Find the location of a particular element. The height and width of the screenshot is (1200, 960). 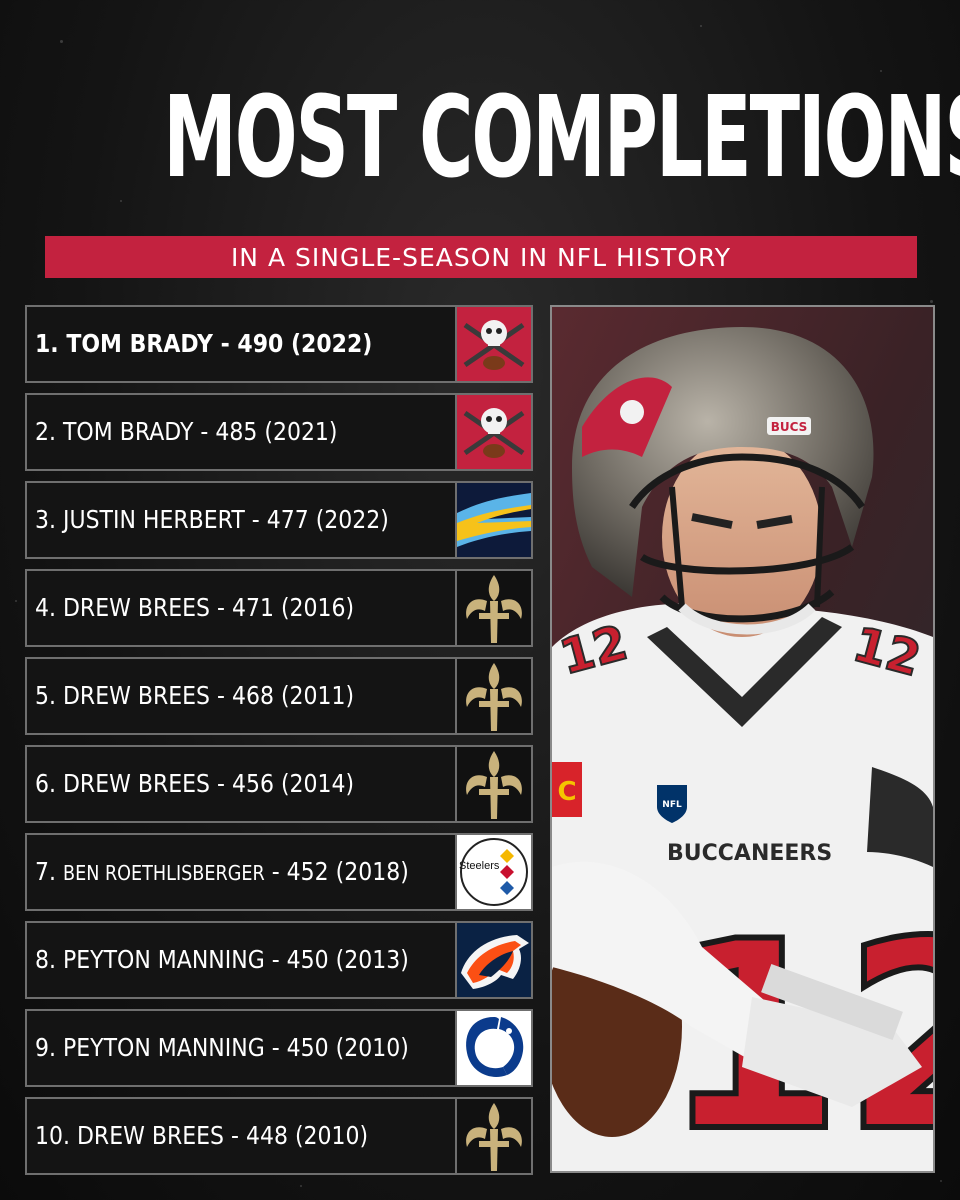

ranking-text: 6. DREW BREES - 456 (2014) is located at coordinates (195, 783).